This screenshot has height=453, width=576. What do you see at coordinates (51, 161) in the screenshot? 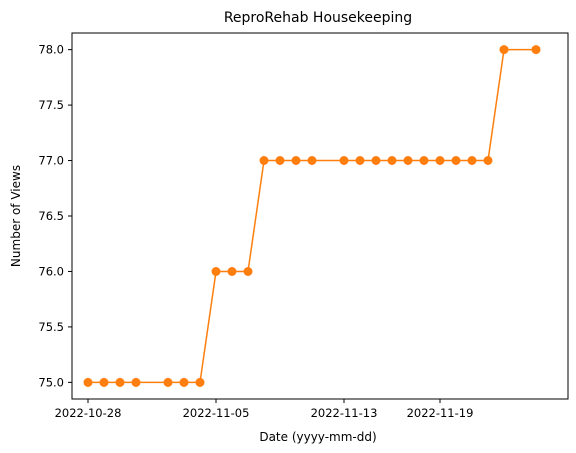
I see `y-tick-label: 77.0` at bounding box center [51, 161].